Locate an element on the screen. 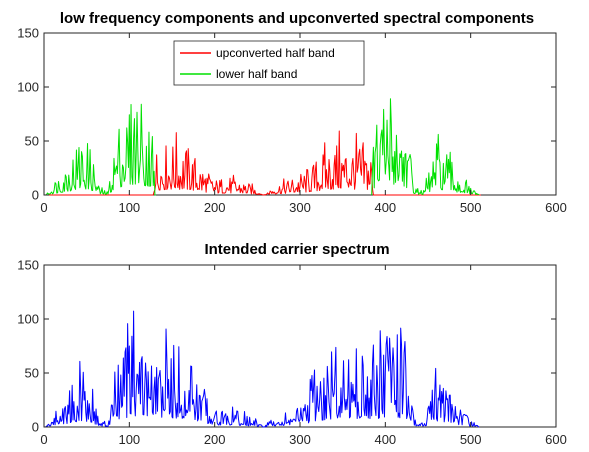  legend: upconverted half band lower half band is located at coordinates (269, 63).